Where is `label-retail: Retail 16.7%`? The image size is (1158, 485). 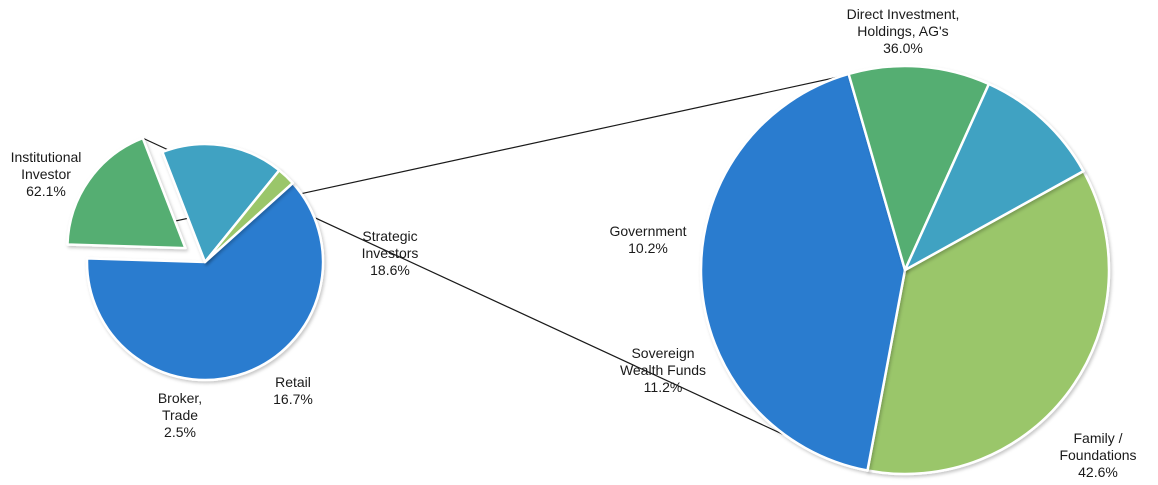
label-retail: Retail 16.7% is located at coordinates (293, 390).